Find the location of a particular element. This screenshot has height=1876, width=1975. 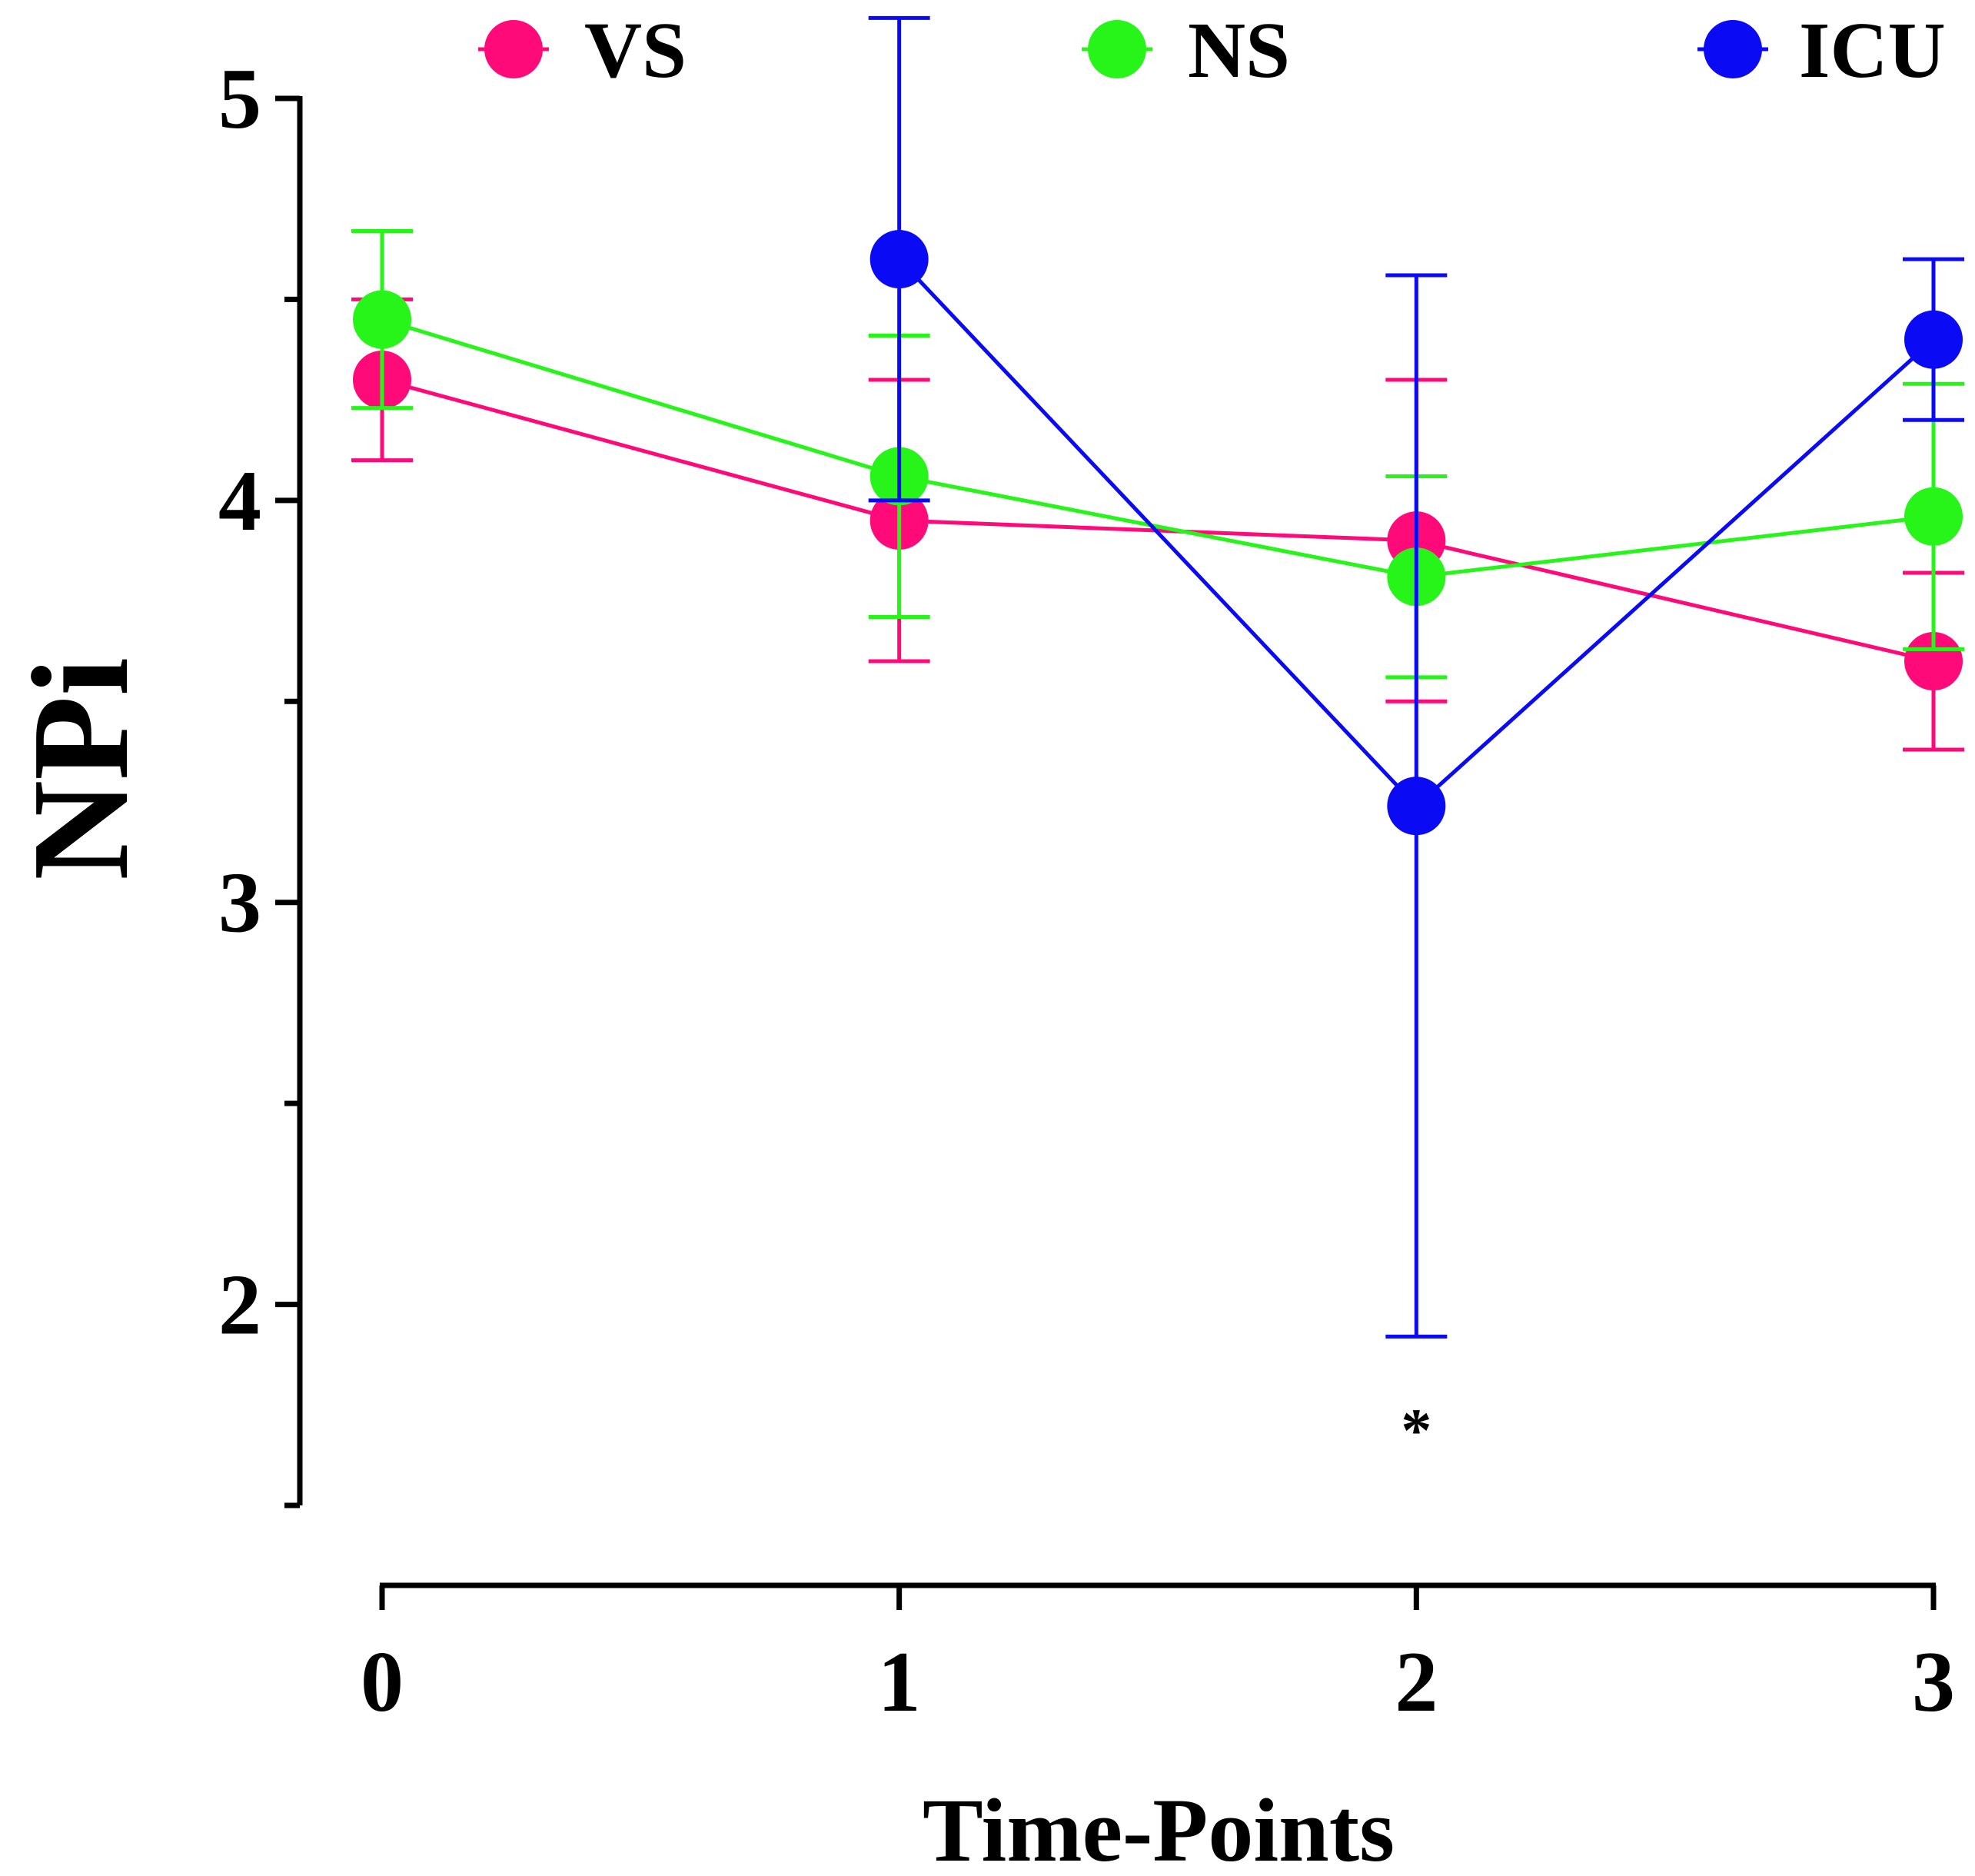

y-tick-label: 2 is located at coordinates (240, 1305).